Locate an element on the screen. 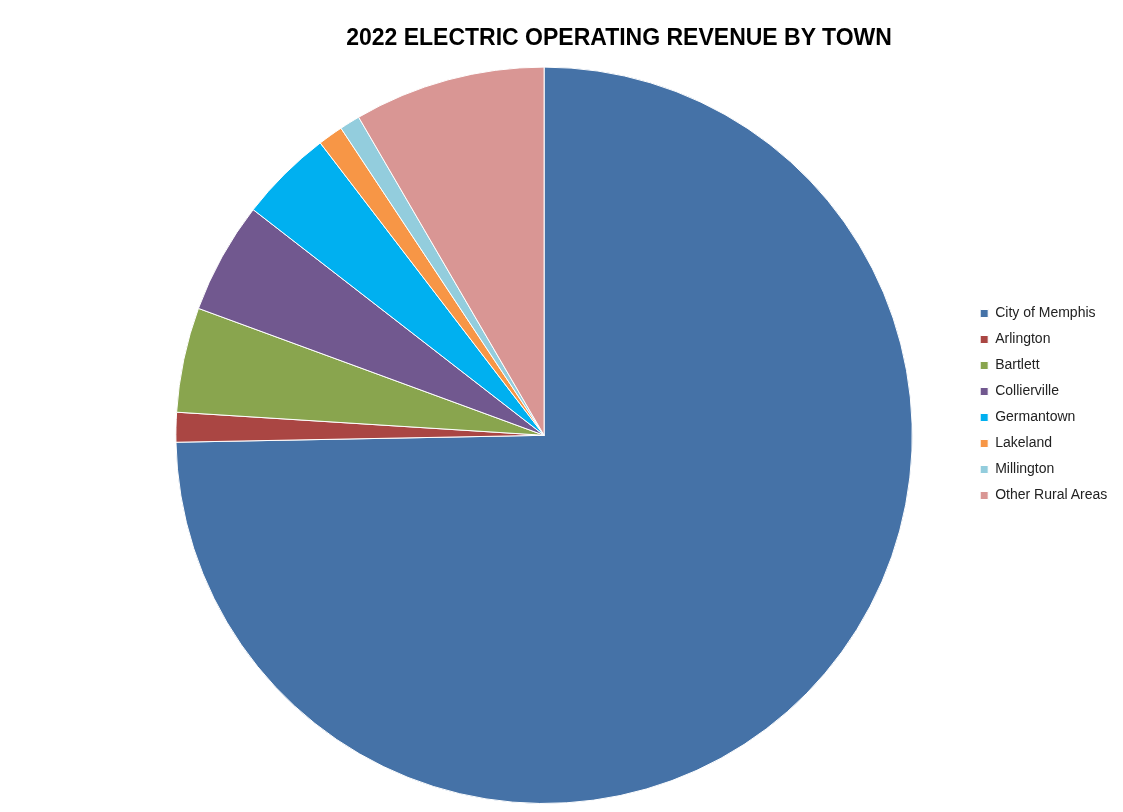  legend-label: Lakeland is located at coordinates (1024, 442).